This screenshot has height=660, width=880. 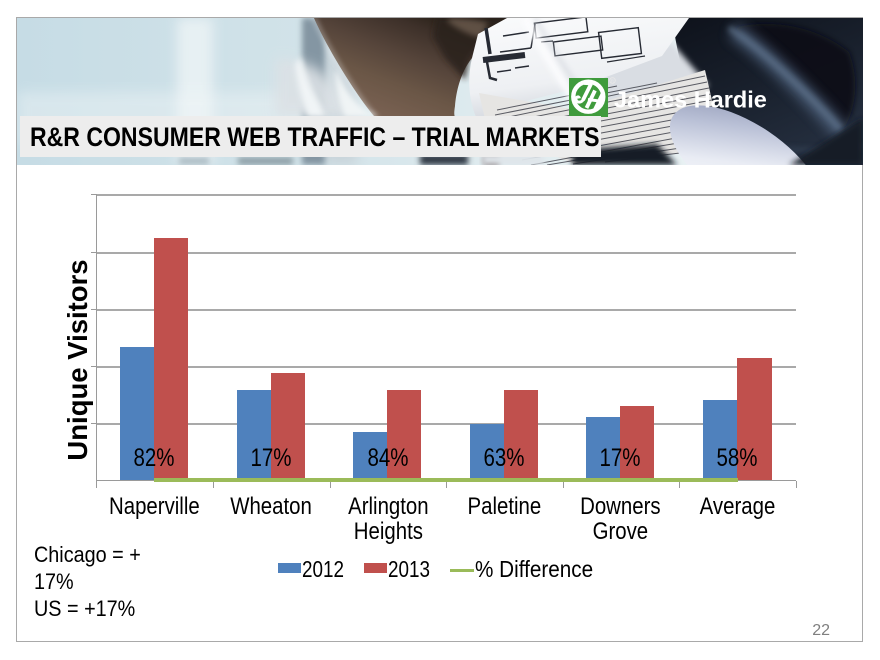 What do you see at coordinates (690, 100) in the screenshot?
I see `svg-text: James Hardie` at bounding box center [690, 100].